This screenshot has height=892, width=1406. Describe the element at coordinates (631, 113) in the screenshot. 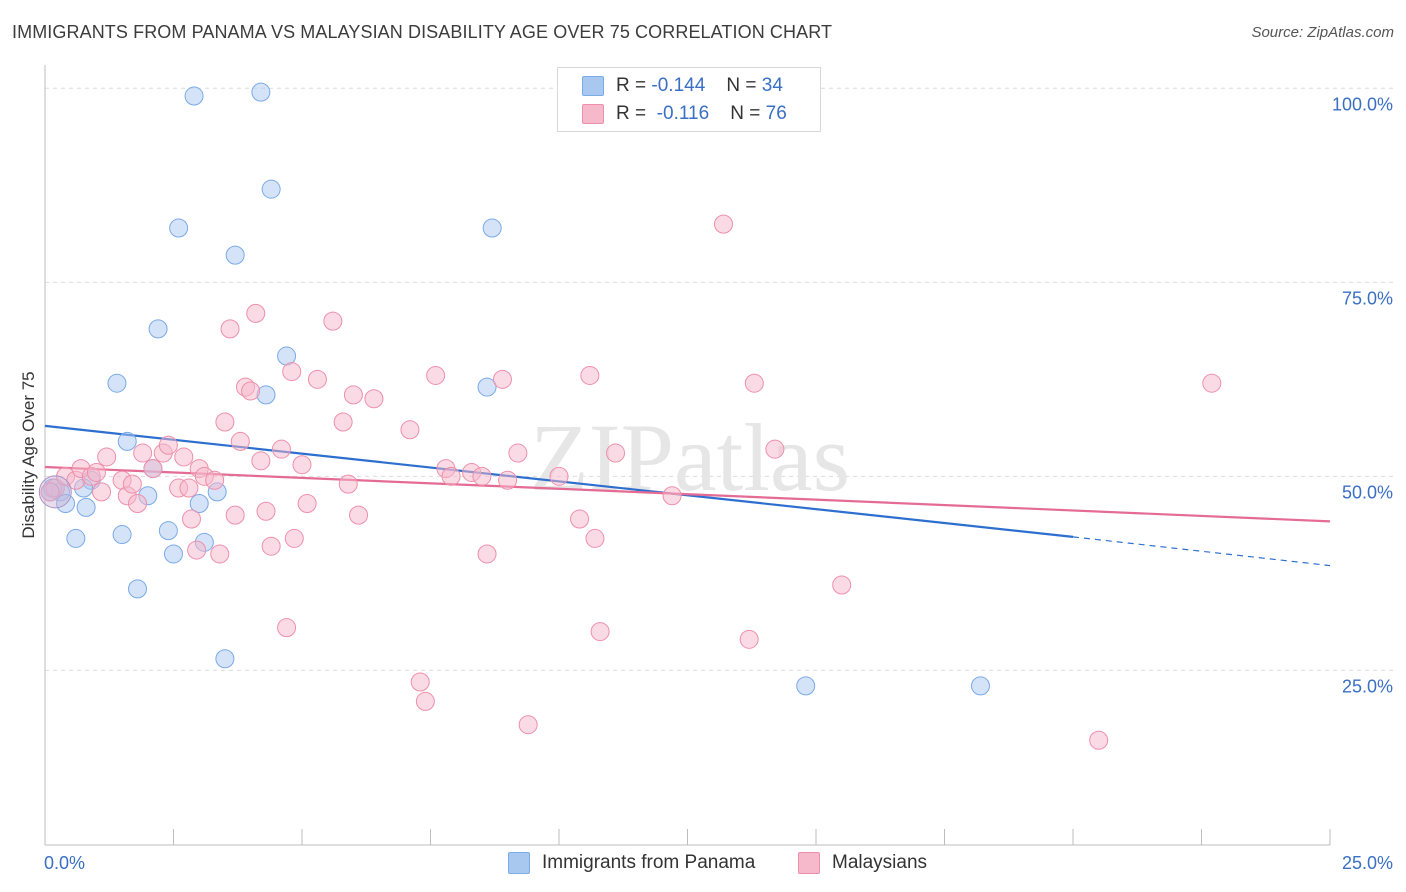

I see `r-label: R =` at that location.